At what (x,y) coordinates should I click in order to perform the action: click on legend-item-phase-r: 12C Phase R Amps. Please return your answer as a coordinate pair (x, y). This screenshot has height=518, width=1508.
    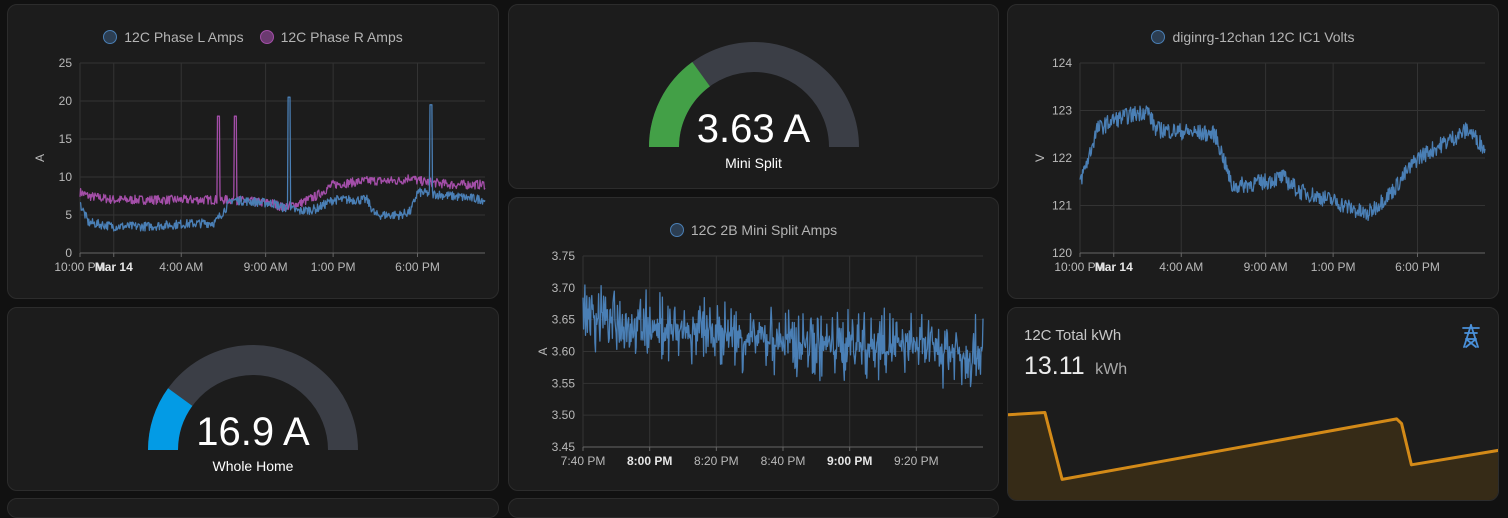
    Looking at the image, I should click on (331, 37).